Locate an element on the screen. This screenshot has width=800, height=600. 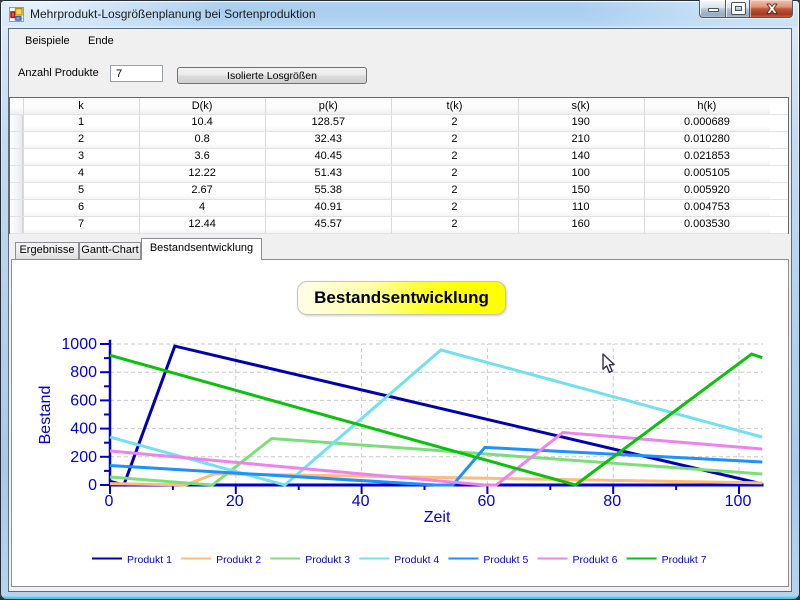
svg-text: Produkt 5 is located at coordinates (505, 560).